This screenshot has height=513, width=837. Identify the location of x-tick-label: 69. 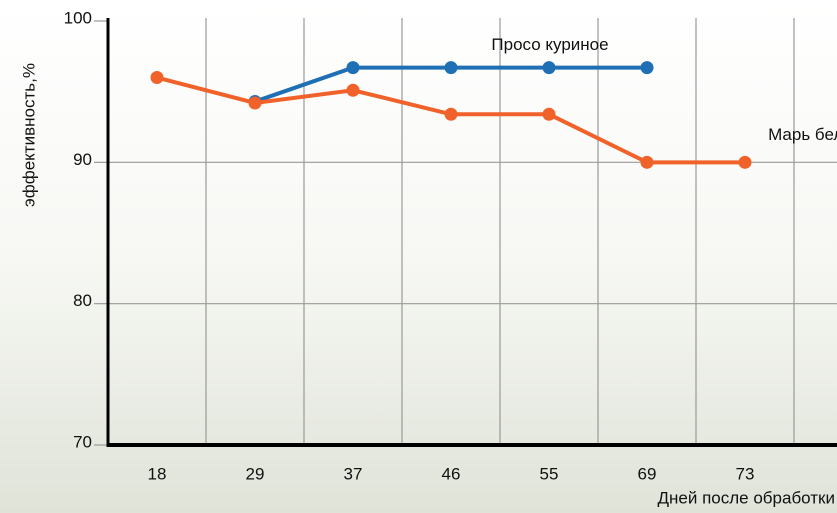
(647, 473).